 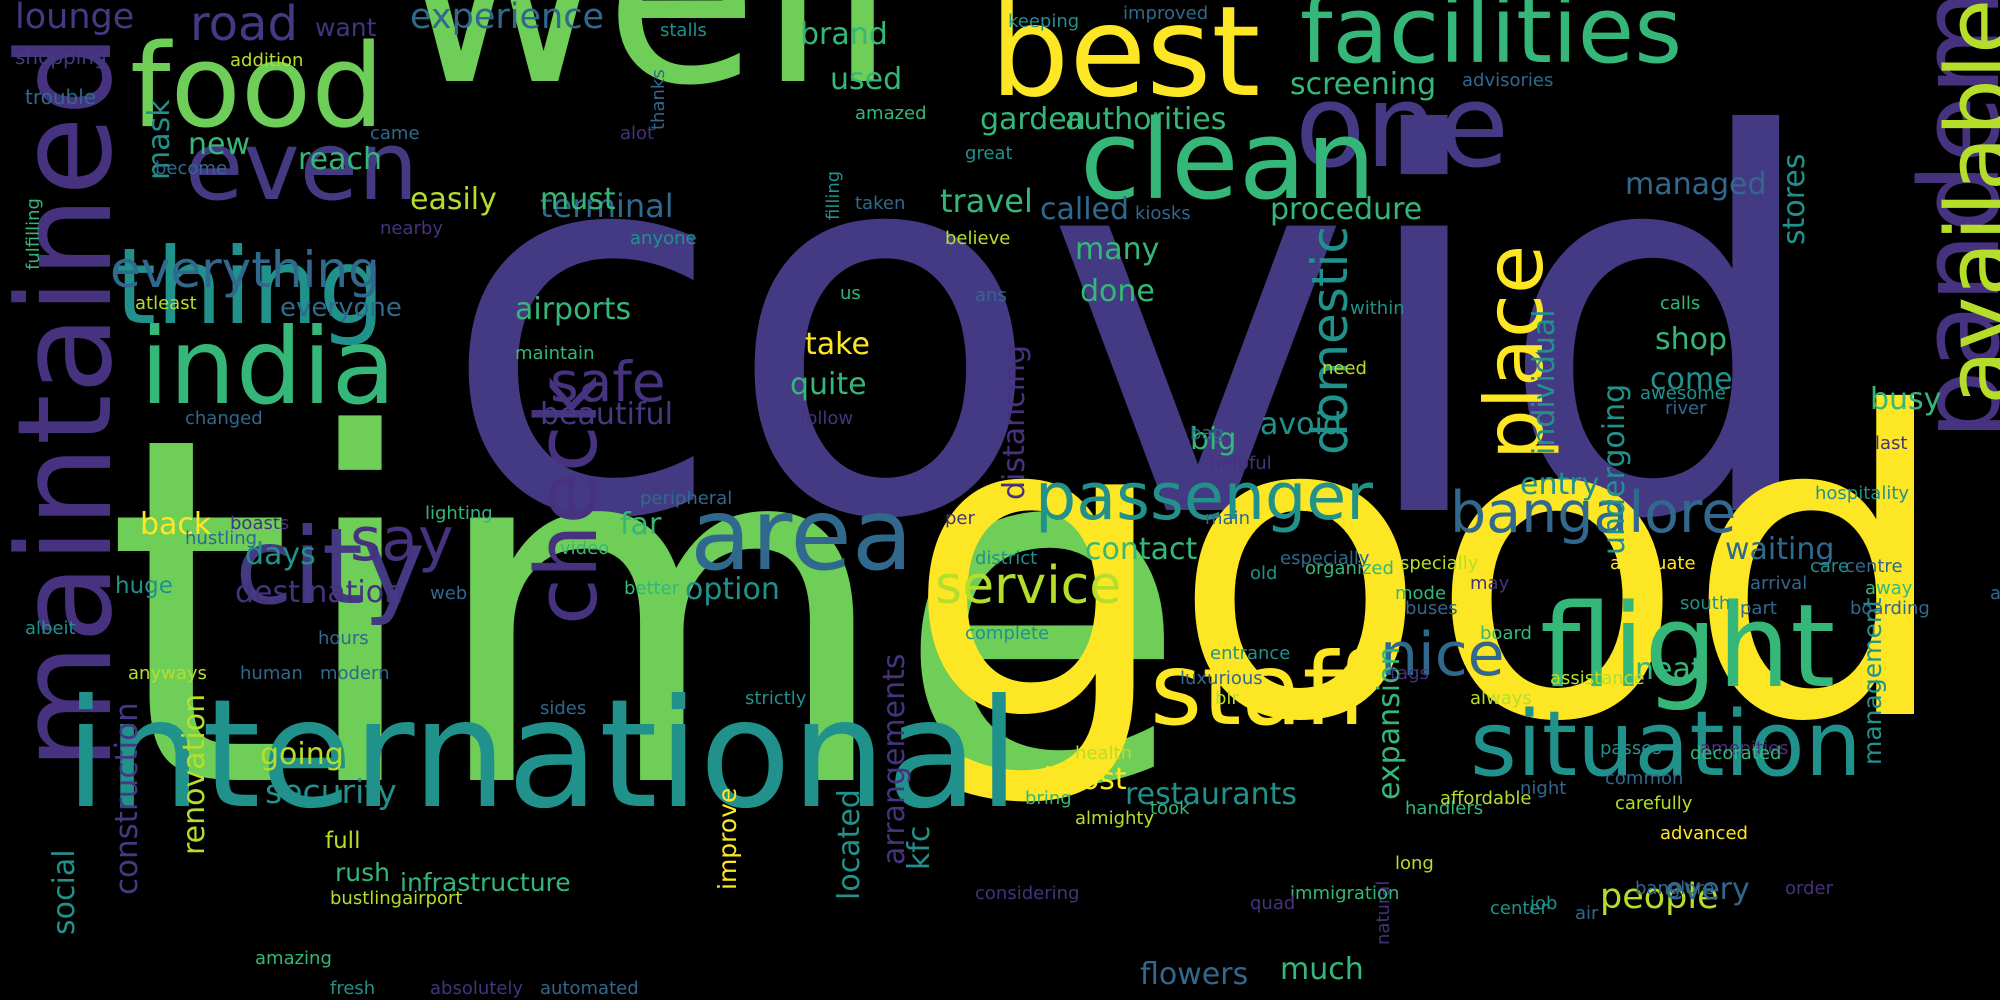 What do you see at coordinates (268, 367) in the screenshot?
I see `cloud-word-india: india` at bounding box center [268, 367].